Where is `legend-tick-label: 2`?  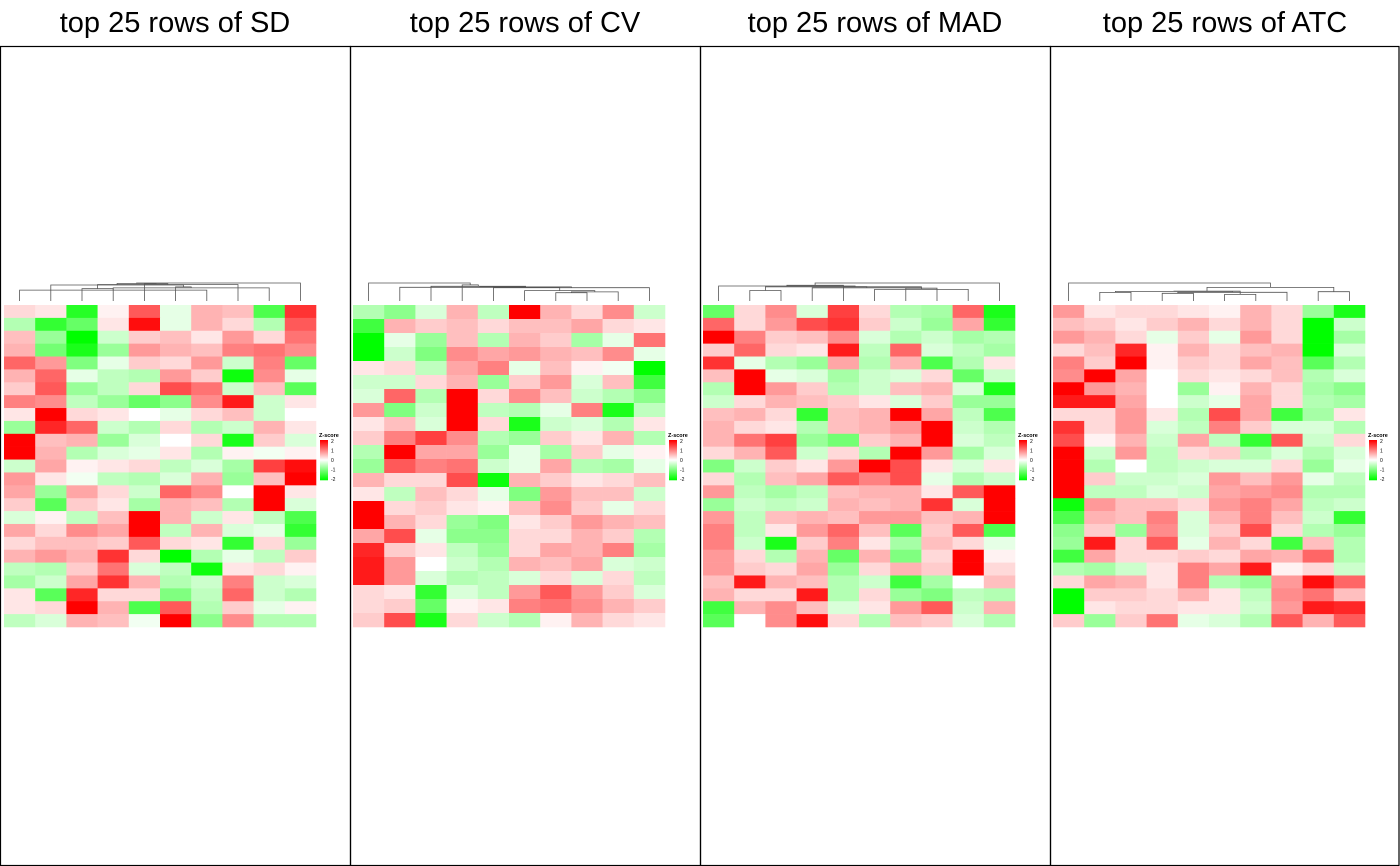 legend-tick-label: 2 is located at coordinates (332, 442).